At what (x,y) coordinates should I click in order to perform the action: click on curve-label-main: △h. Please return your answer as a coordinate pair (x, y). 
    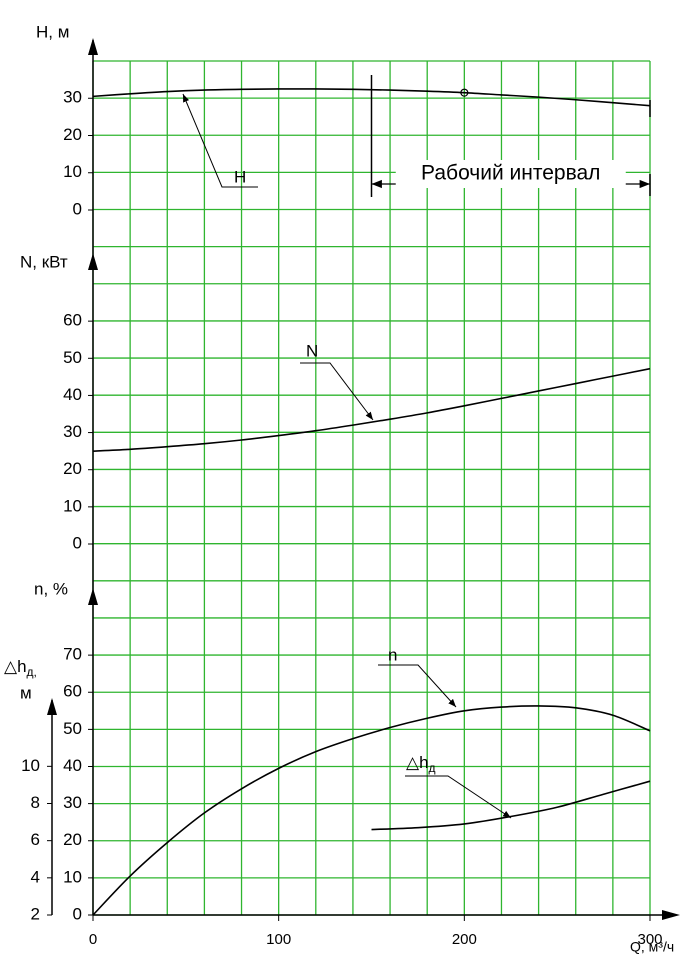
    Looking at the image, I should click on (417, 762).